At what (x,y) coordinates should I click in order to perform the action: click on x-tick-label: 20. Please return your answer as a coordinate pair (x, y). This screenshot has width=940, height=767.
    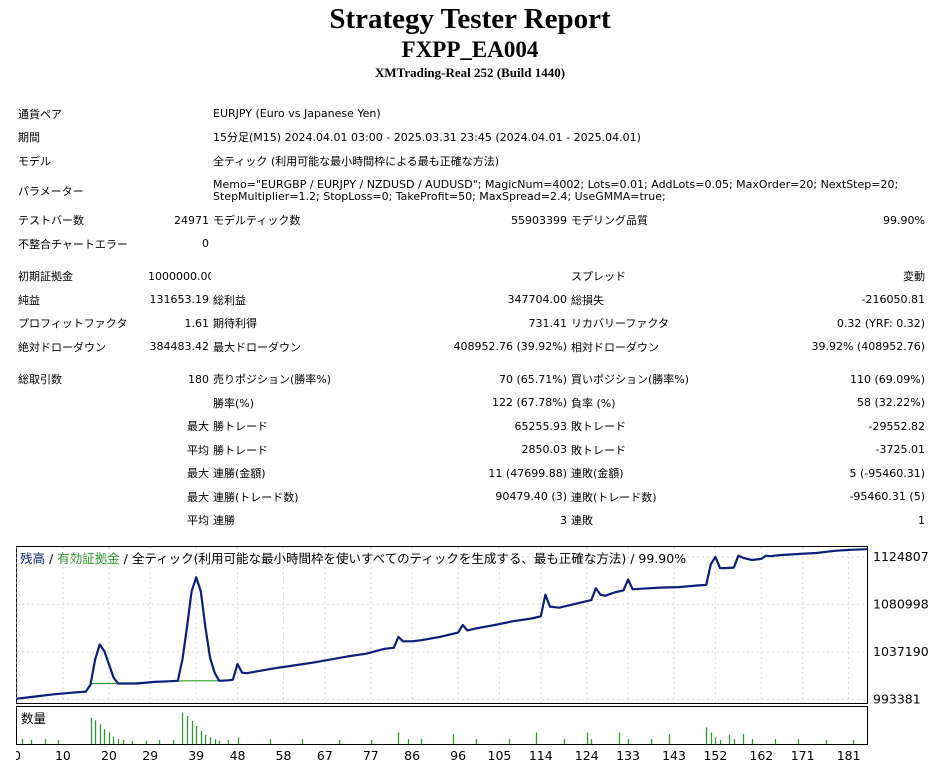
    Looking at the image, I should click on (109, 755).